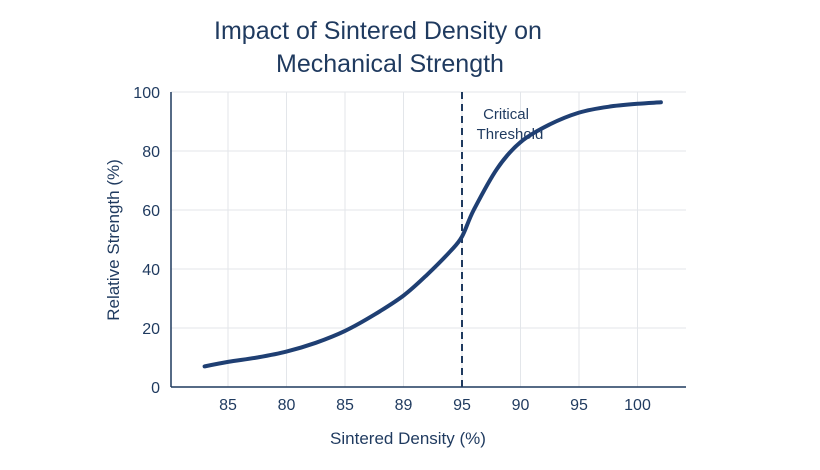 The height and width of the screenshot is (470, 820). I want to click on x-tick-label-0: 85, so click(228, 405).